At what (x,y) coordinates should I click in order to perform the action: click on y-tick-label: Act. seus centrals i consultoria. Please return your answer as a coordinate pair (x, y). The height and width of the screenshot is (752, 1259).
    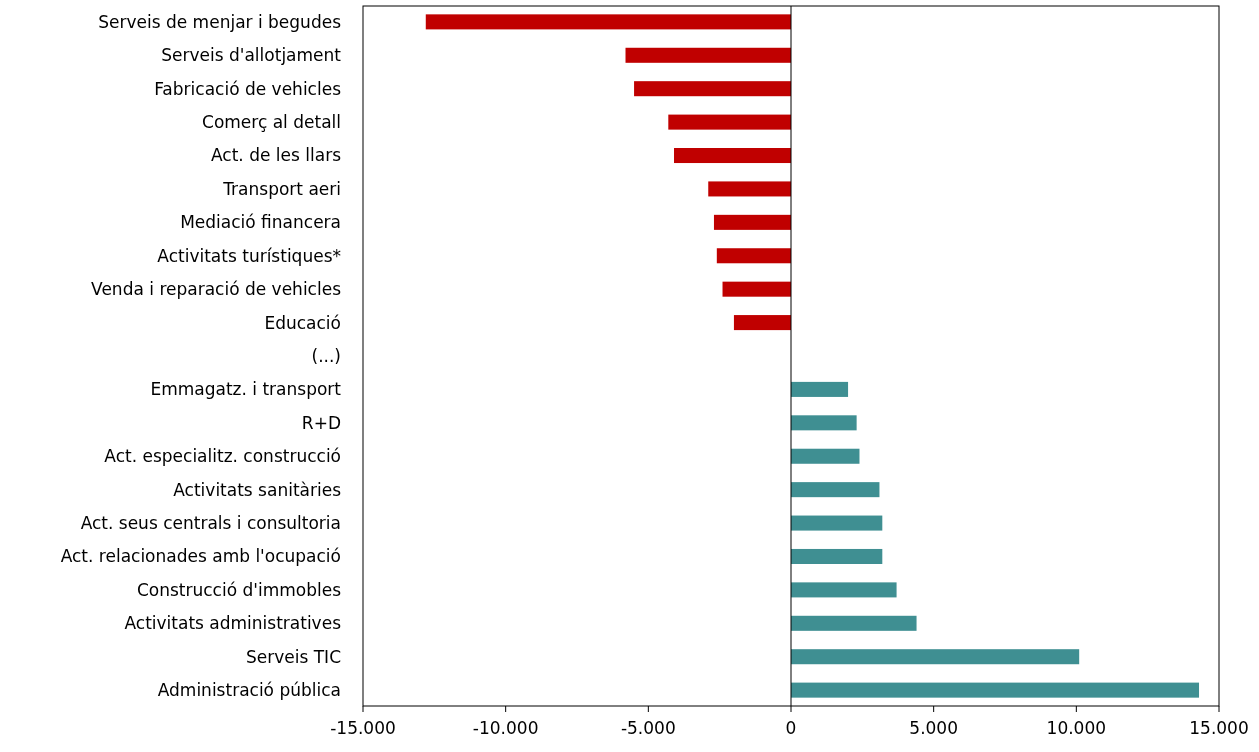
    Looking at the image, I should click on (210, 523).